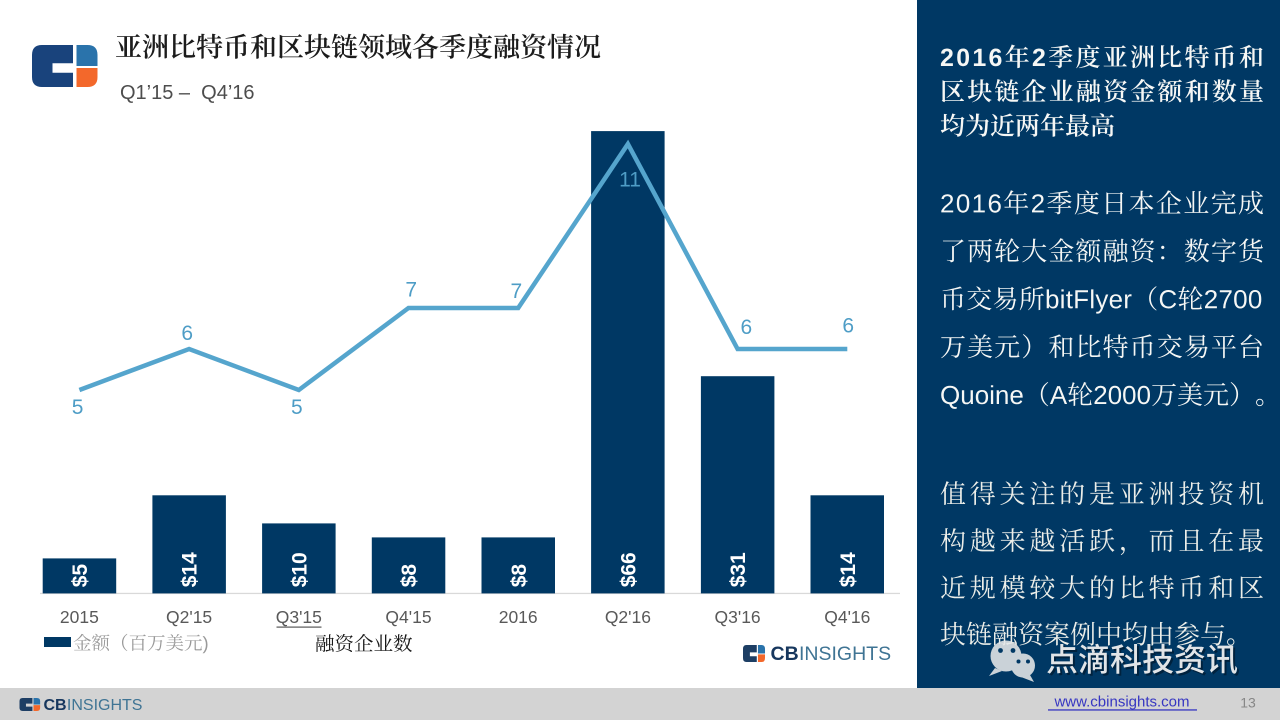  What do you see at coordinates (408, 617) in the screenshot?
I see `svg-text: Q4'15` at bounding box center [408, 617].